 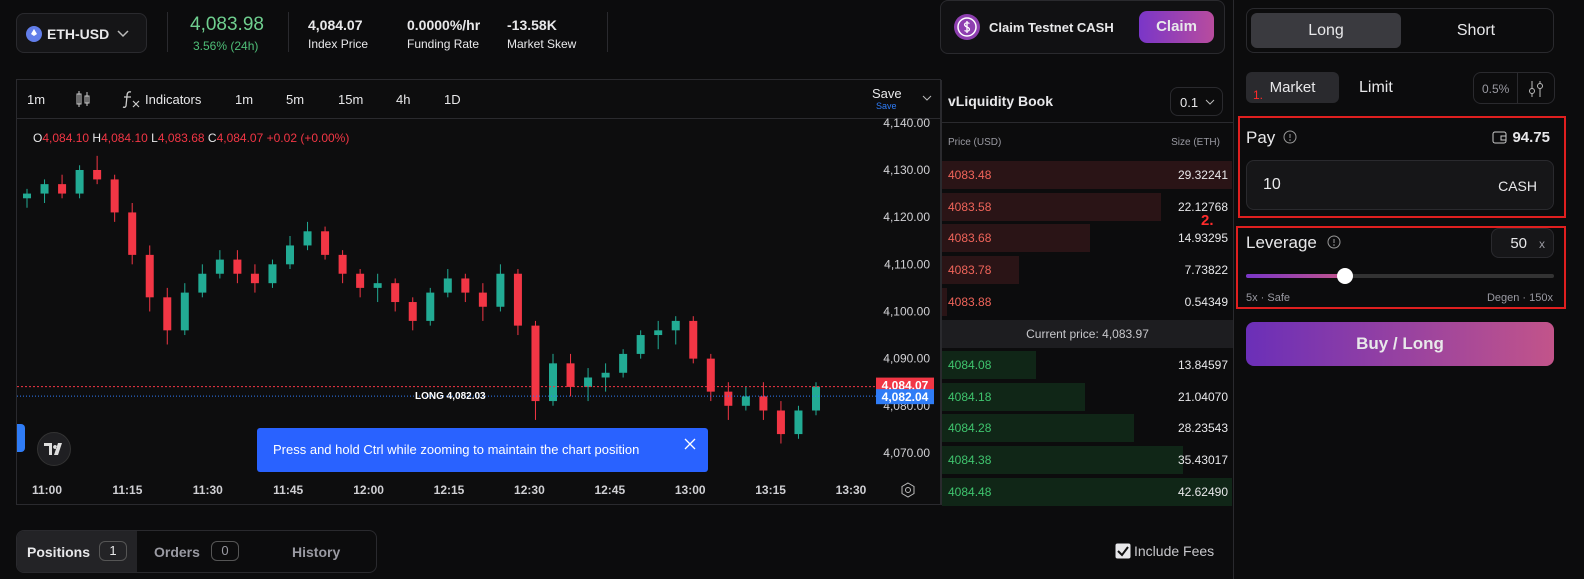 What do you see at coordinates (970, 206) in the screenshot?
I see `price: 4083.58` at bounding box center [970, 206].